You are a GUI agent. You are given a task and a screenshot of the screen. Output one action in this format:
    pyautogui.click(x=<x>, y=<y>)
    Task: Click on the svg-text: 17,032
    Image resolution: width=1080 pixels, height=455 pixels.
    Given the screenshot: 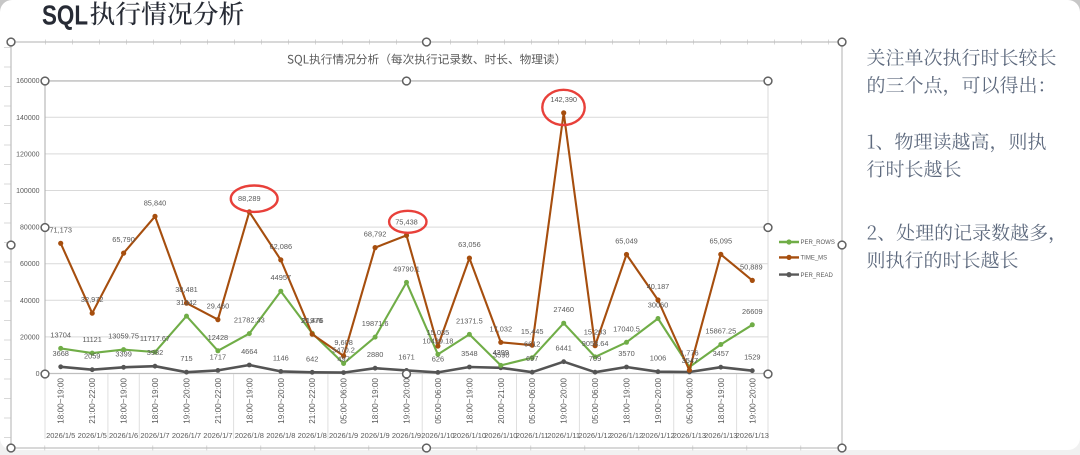 What is the action you would take?
    pyautogui.click(x=500, y=328)
    